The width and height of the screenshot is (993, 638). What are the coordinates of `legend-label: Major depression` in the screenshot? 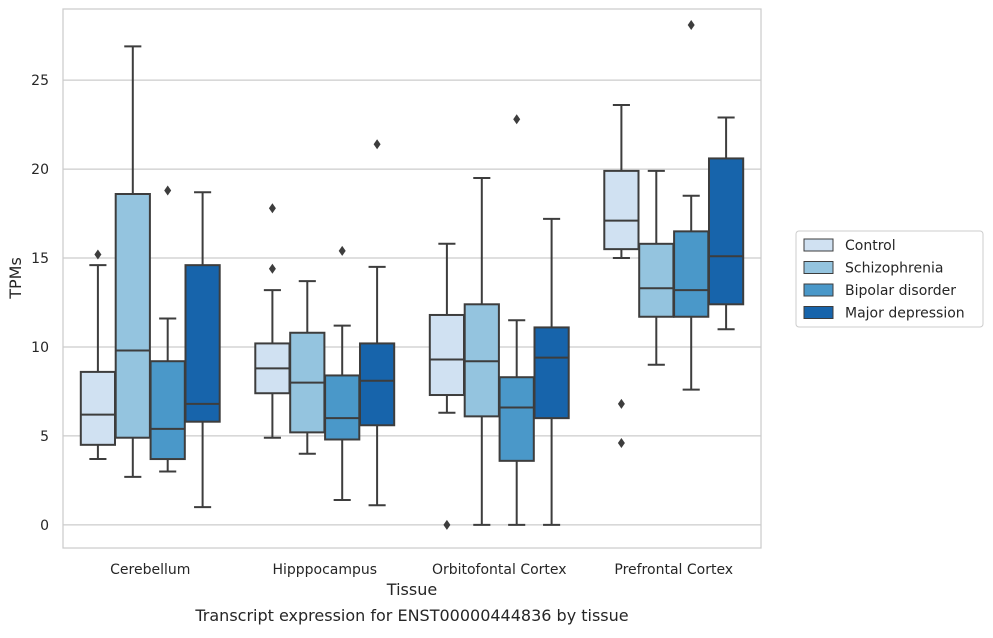 It's located at (905, 314).